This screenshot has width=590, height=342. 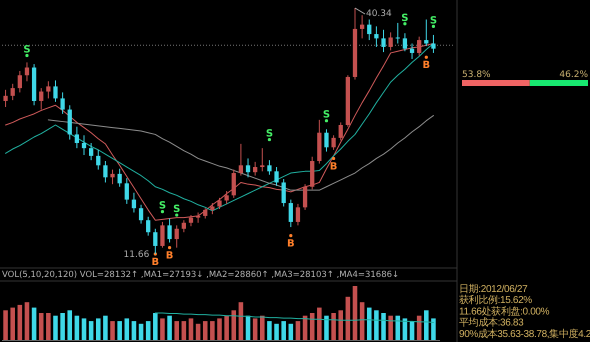 I want to click on annotation: 40.34, so click(x=379, y=14).